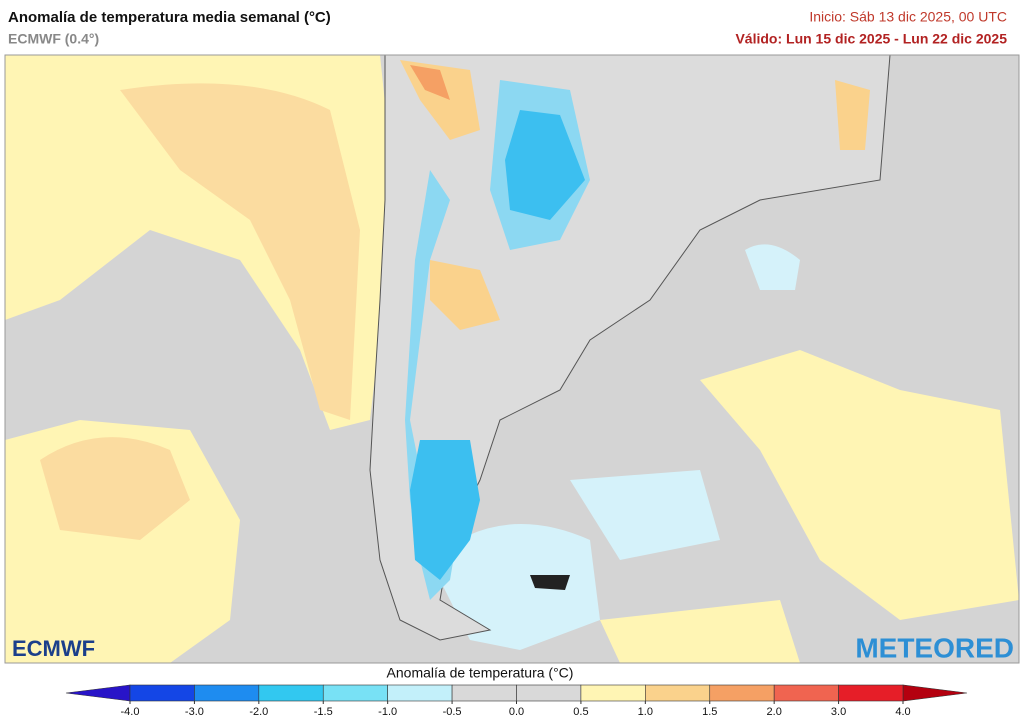 Image resolution: width=1024 pixels, height=725 pixels. Describe the element at coordinates (452, 712) in the screenshot. I see `colorbar-tick-label: -0.5` at that location.